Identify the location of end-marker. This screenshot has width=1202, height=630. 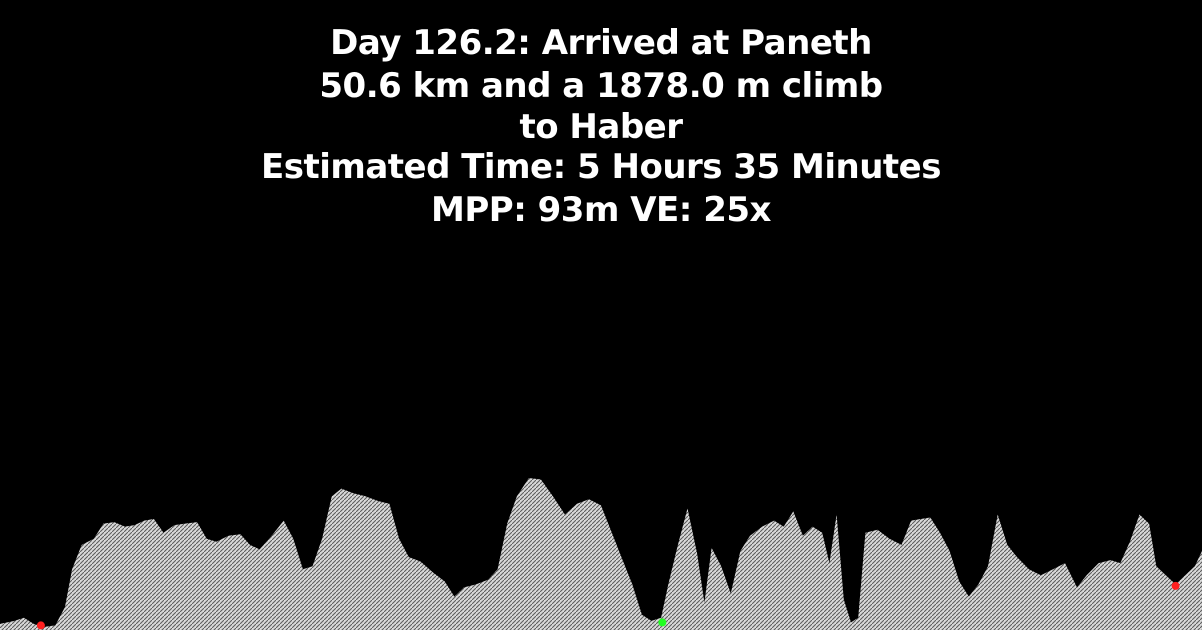
(1175, 585).